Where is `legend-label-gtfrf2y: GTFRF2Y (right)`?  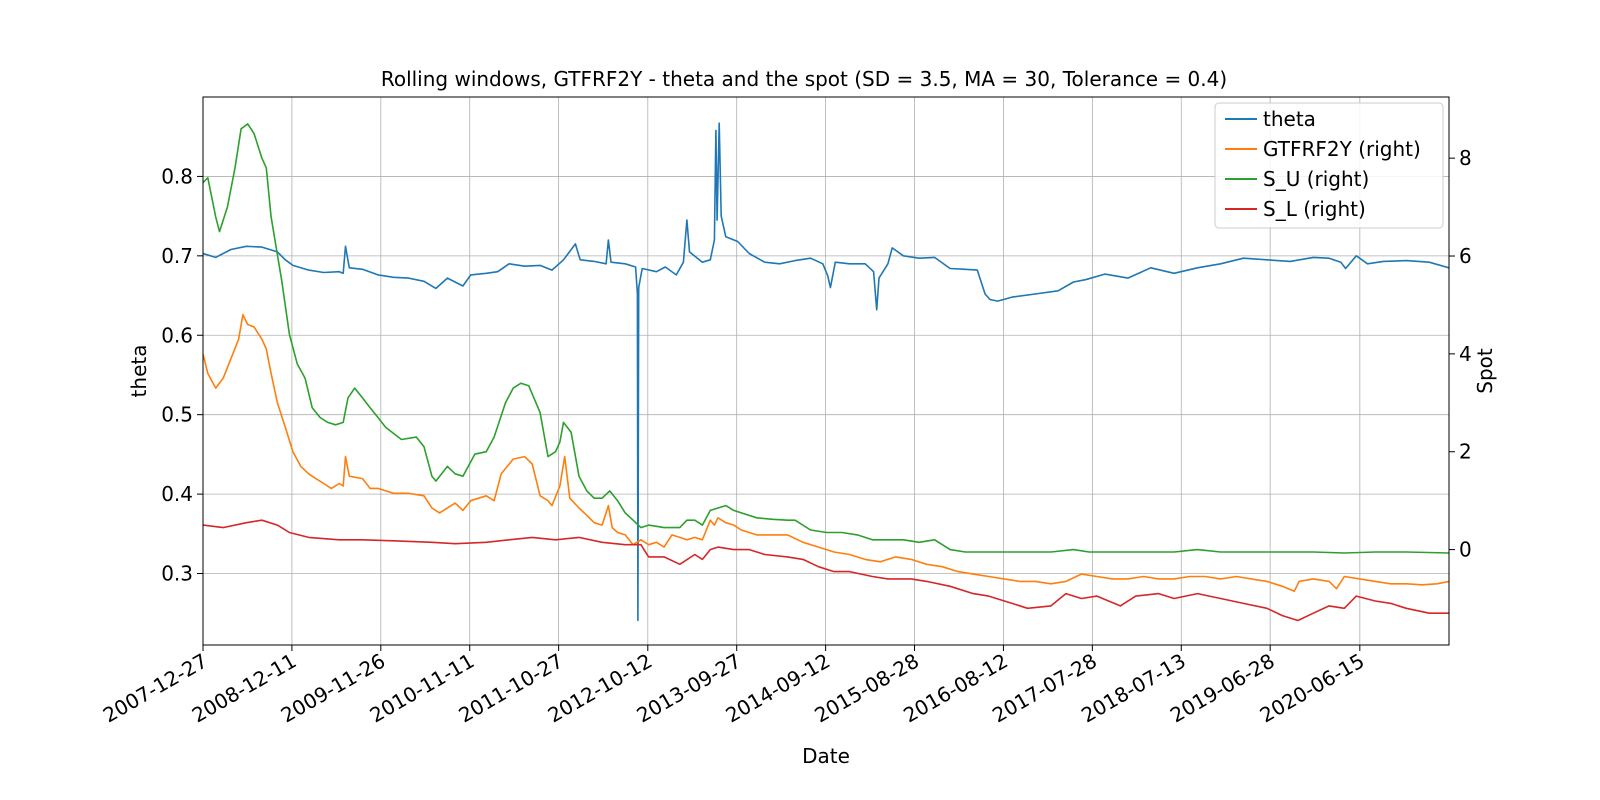 legend-label-gtfrf2y: GTFRF2Y (right) is located at coordinates (1342, 149).